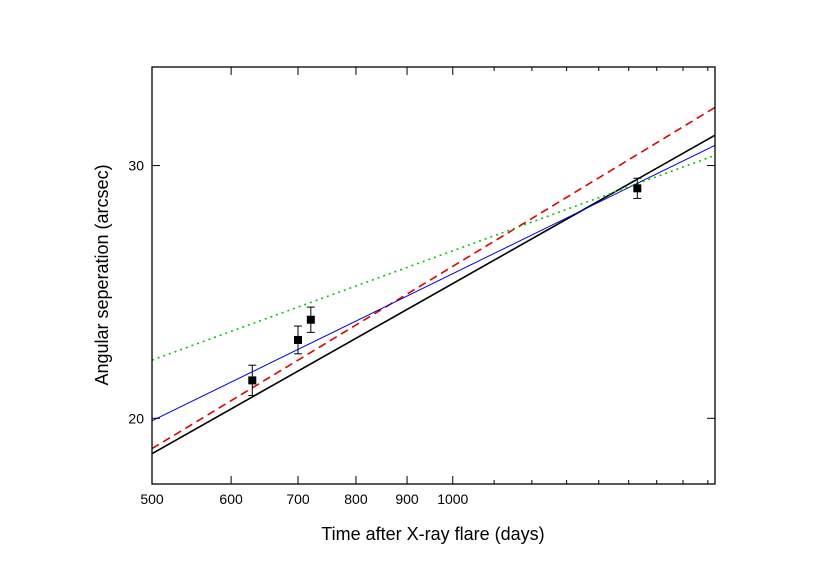 This screenshot has width=830, height=575. Describe the element at coordinates (432, 534) in the screenshot. I see `x-axis-label: Time after X-ray flare (days)` at that location.